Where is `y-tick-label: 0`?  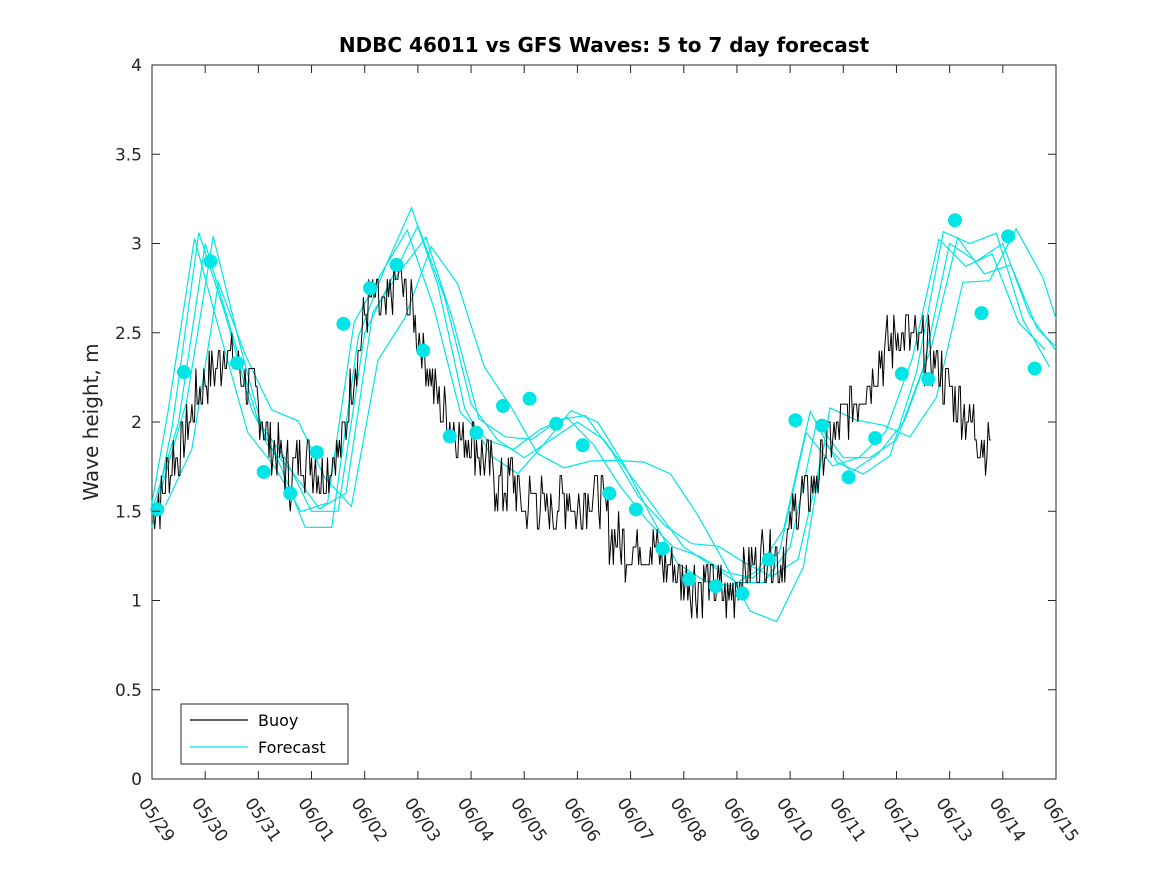 y-tick-label: 0 is located at coordinates (136, 780).